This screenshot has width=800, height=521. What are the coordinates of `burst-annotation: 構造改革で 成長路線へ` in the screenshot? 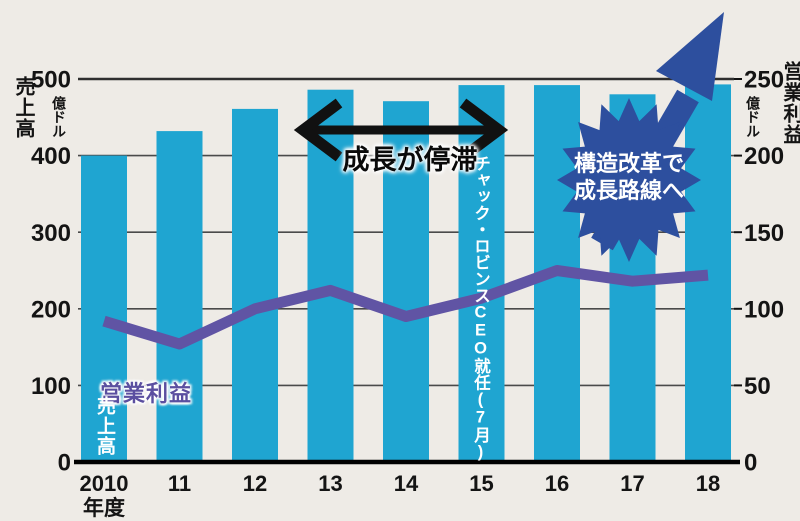 It's located at (629, 177).